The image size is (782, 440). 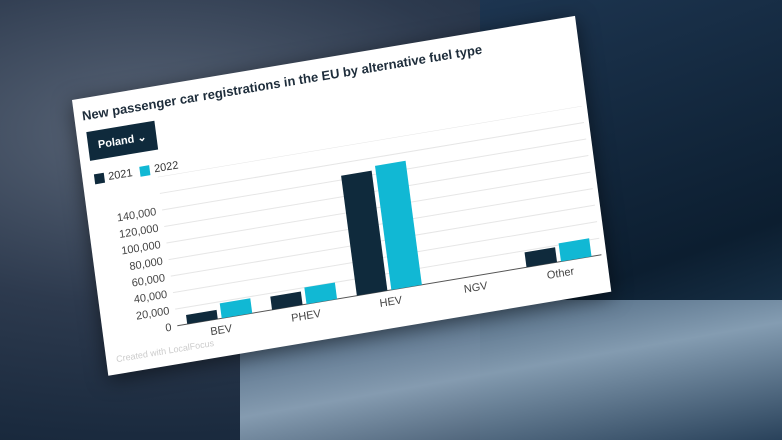 I want to click on y-tick-label: 20,000, so click(x=152, y=313).